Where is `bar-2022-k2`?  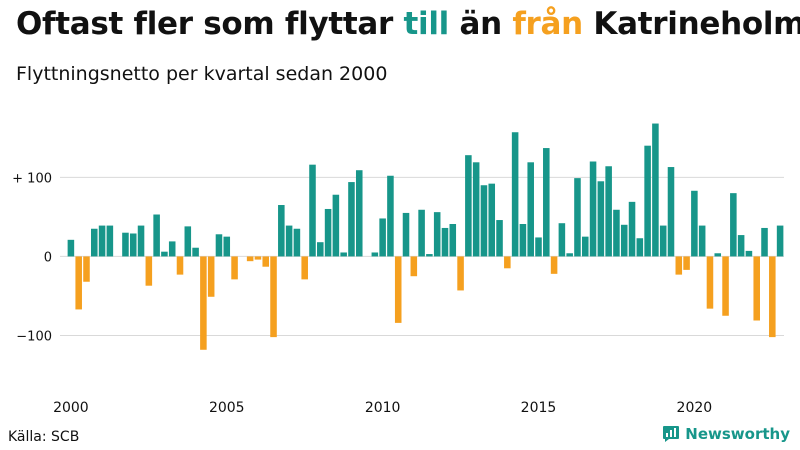
bar-2022-k2 is located at coordinates (764, 242).